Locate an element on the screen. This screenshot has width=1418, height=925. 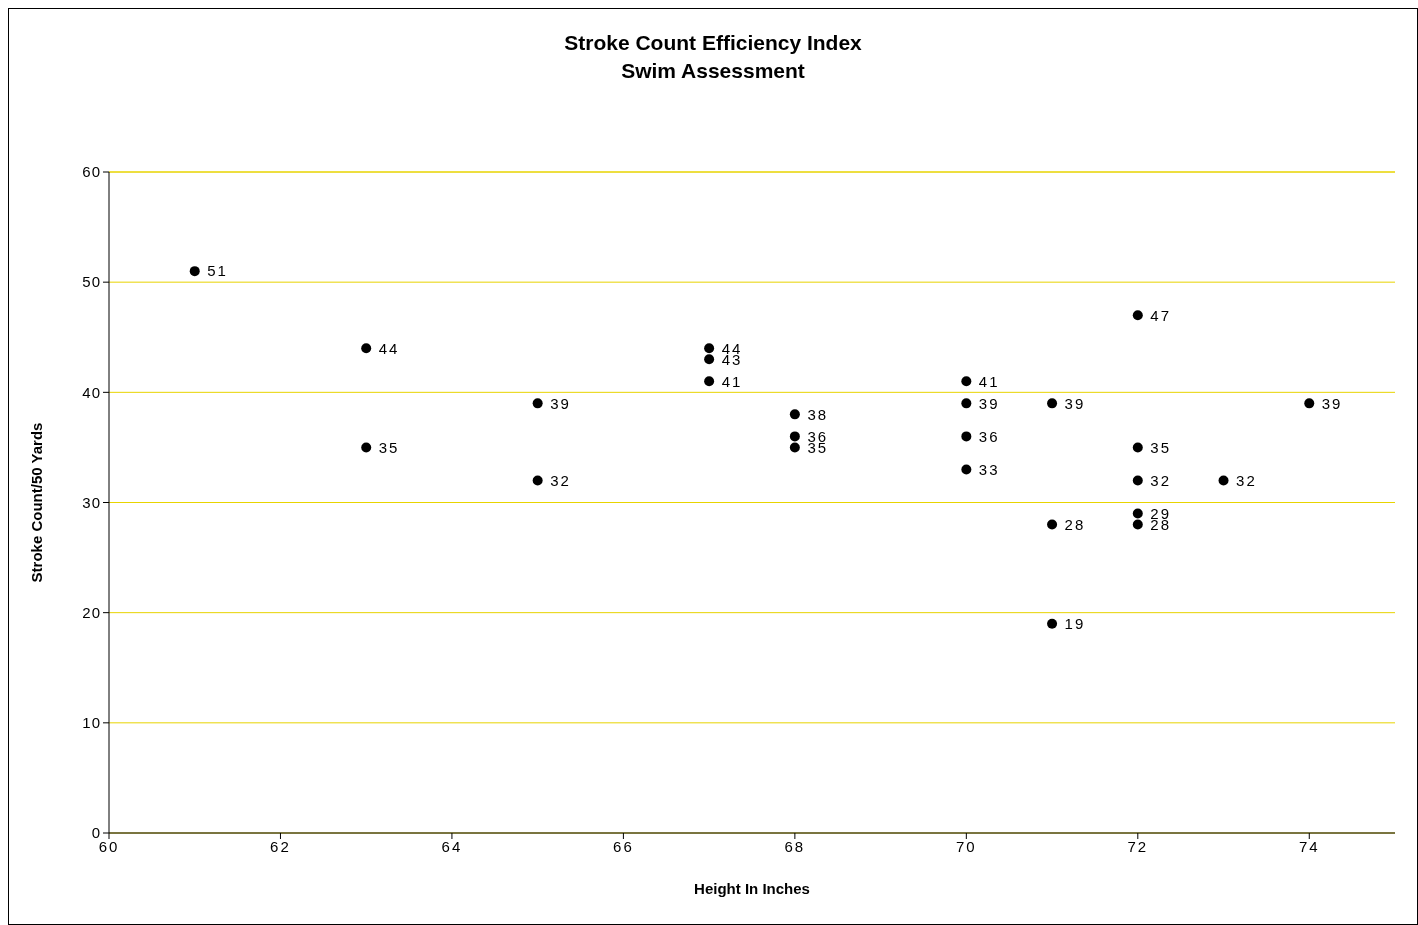
x-axis-title: Height In Inches is located at coordinates (752, 888).